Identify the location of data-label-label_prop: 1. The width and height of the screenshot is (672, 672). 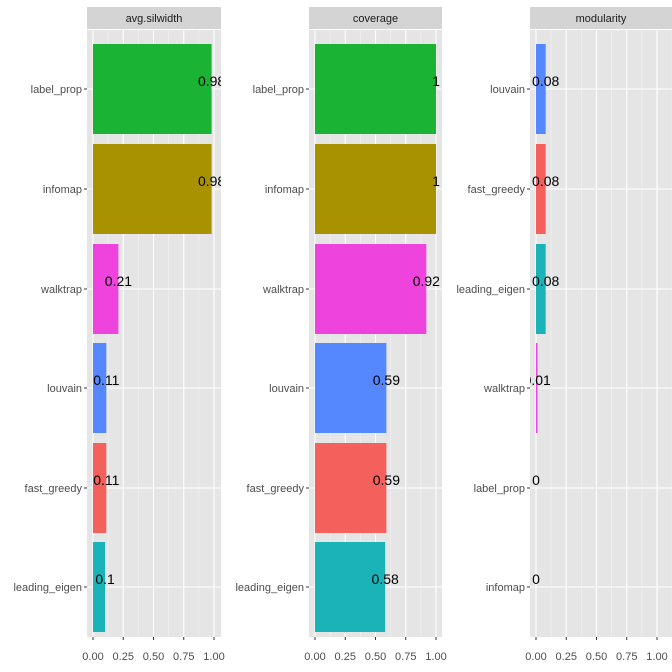
(436, 81).